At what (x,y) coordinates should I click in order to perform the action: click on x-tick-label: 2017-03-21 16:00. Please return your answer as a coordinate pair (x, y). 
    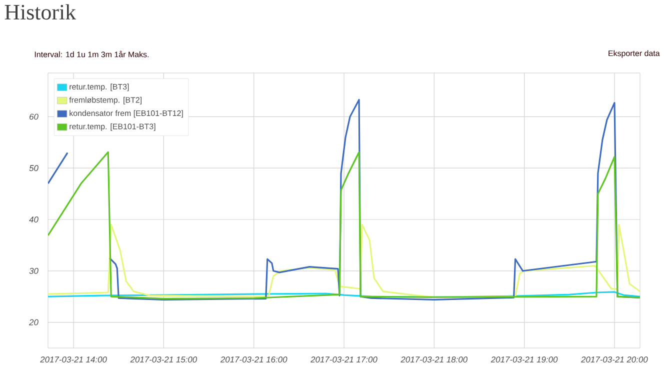
    Looking at the image, I should click on (254, 359).